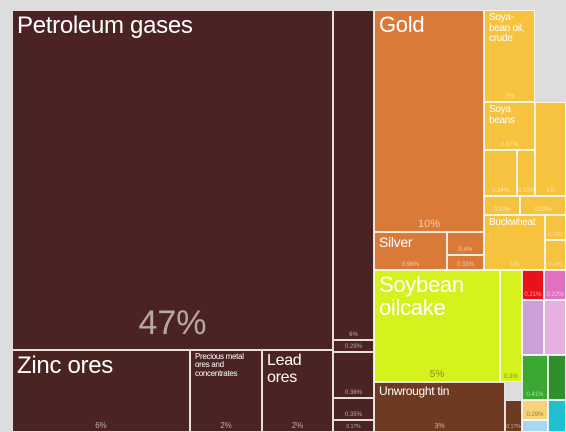 Image resolution: width=566 pixels, height=432 pixels. I want to click on tile: Soya beans 0.97%, so click(509, 126).